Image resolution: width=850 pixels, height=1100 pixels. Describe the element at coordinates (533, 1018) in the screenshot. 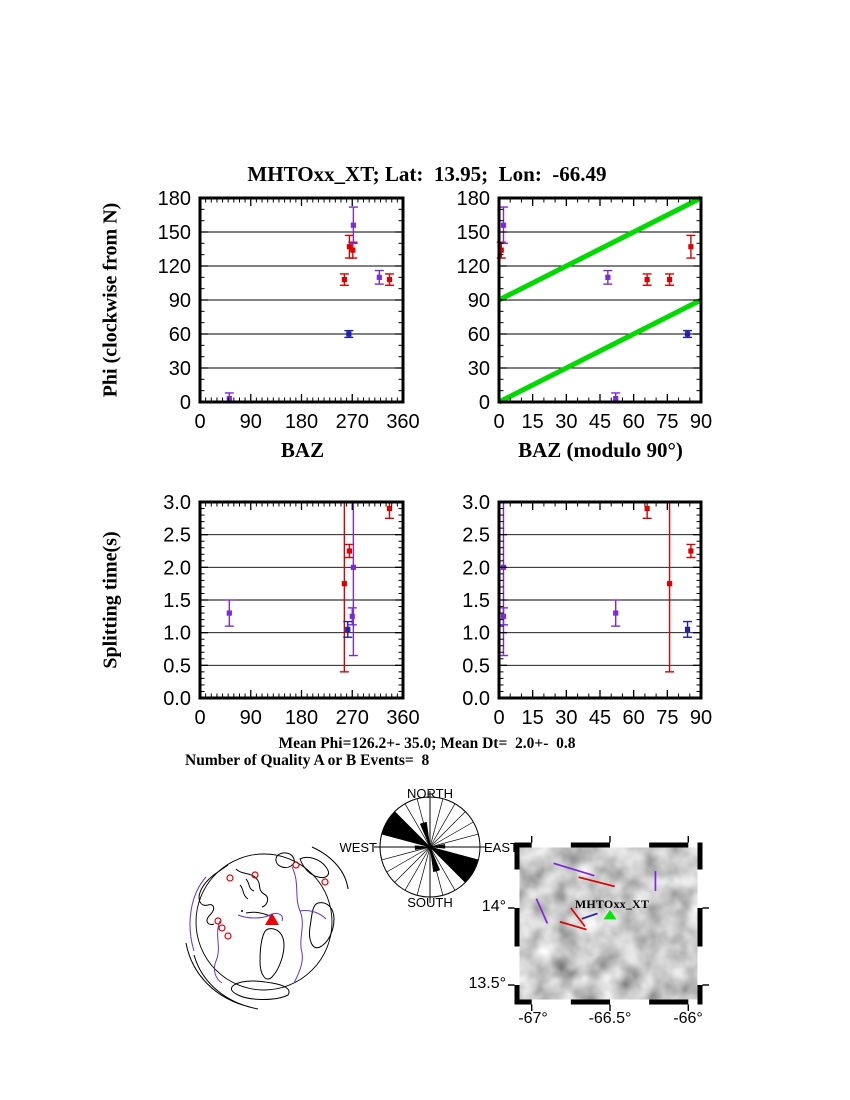

I see `map-lon-label-67: -67°` at that location.